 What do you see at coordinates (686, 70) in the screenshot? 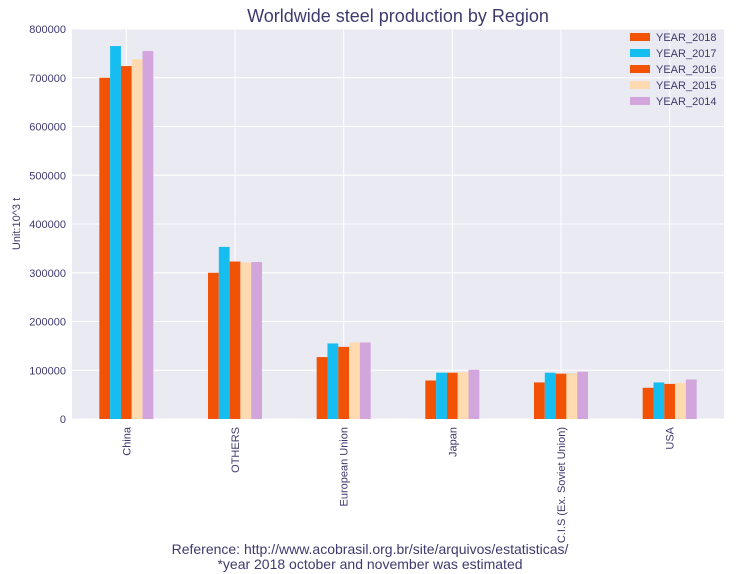
I see `legend-label: YEAR_2016` at bounding box center [686, 70].